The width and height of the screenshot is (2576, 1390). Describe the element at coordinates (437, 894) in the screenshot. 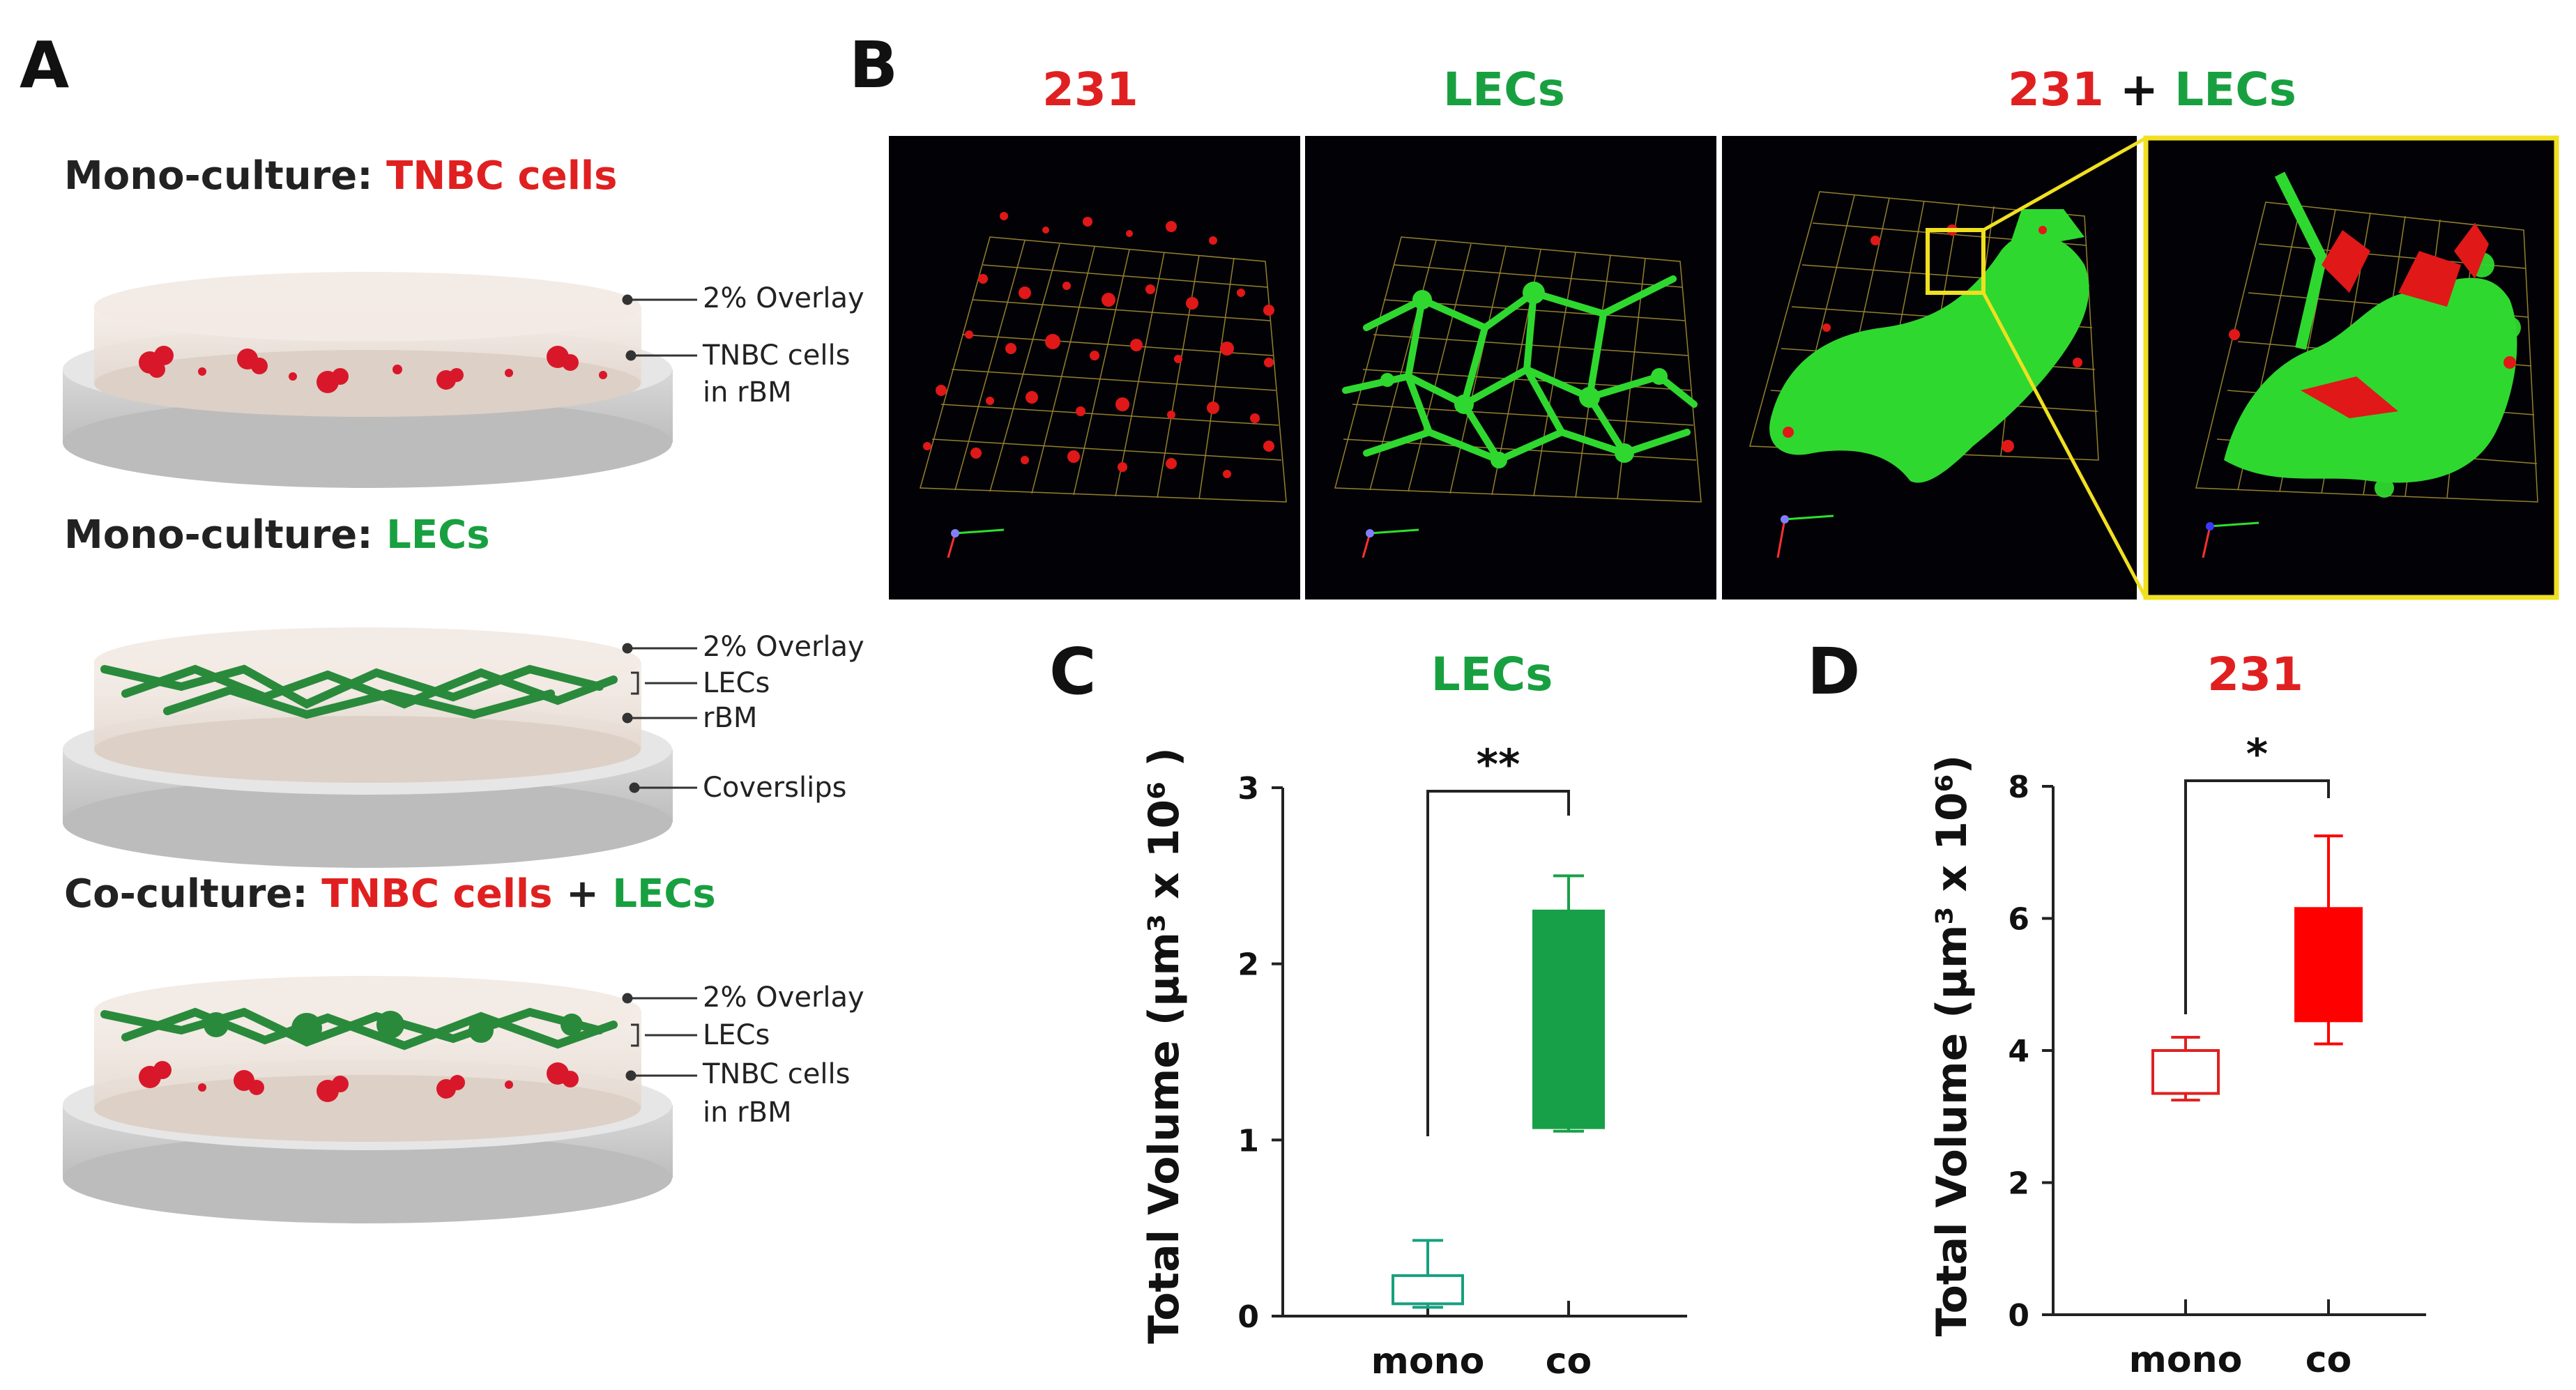

I see `title-tnbc: TNBC cells` at that location.